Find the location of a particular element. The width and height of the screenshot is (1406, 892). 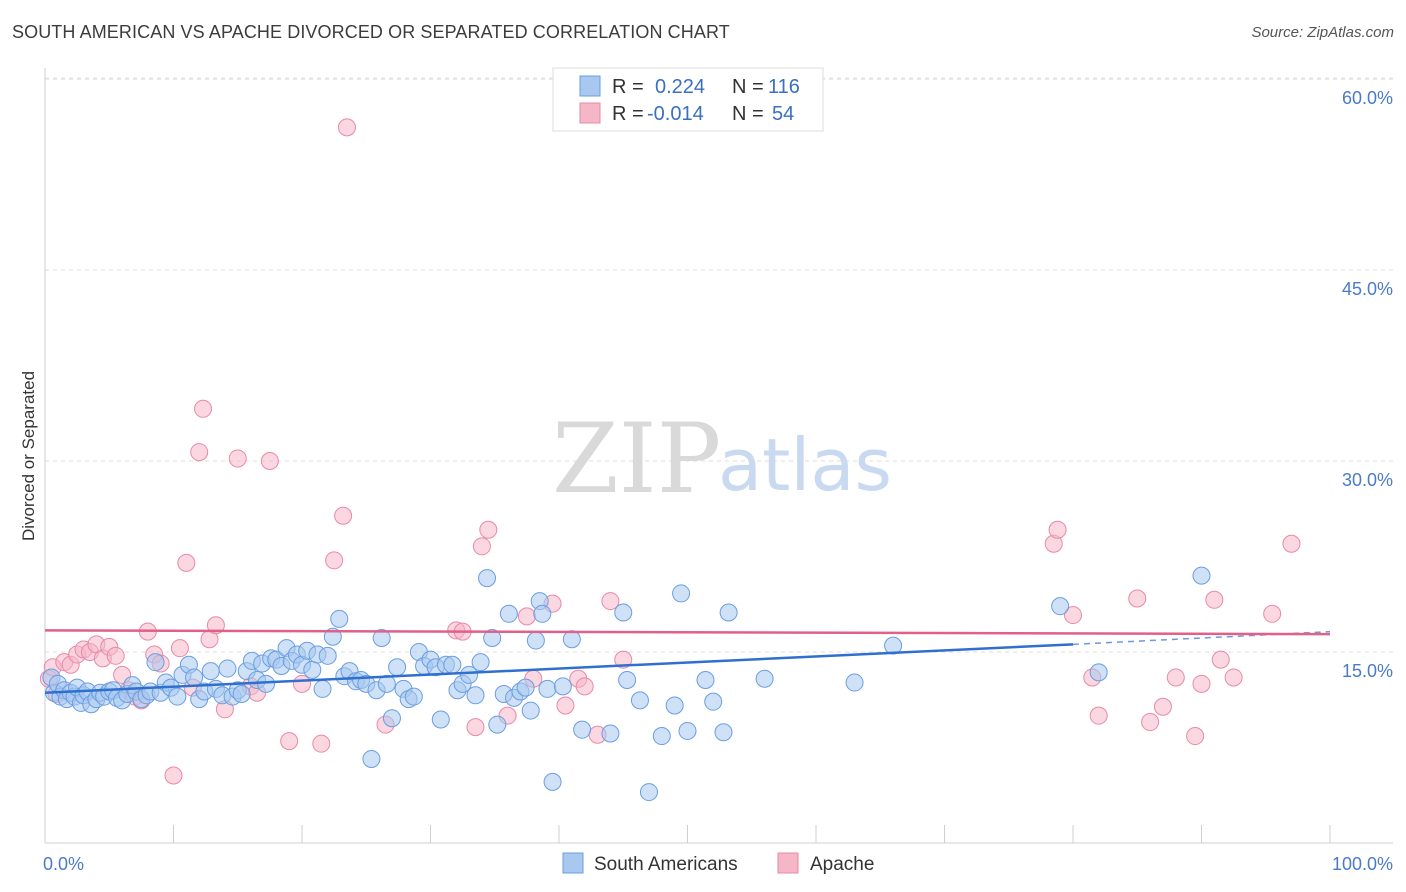

watermark: ZIP atlas is located at coordinates (722, 459).